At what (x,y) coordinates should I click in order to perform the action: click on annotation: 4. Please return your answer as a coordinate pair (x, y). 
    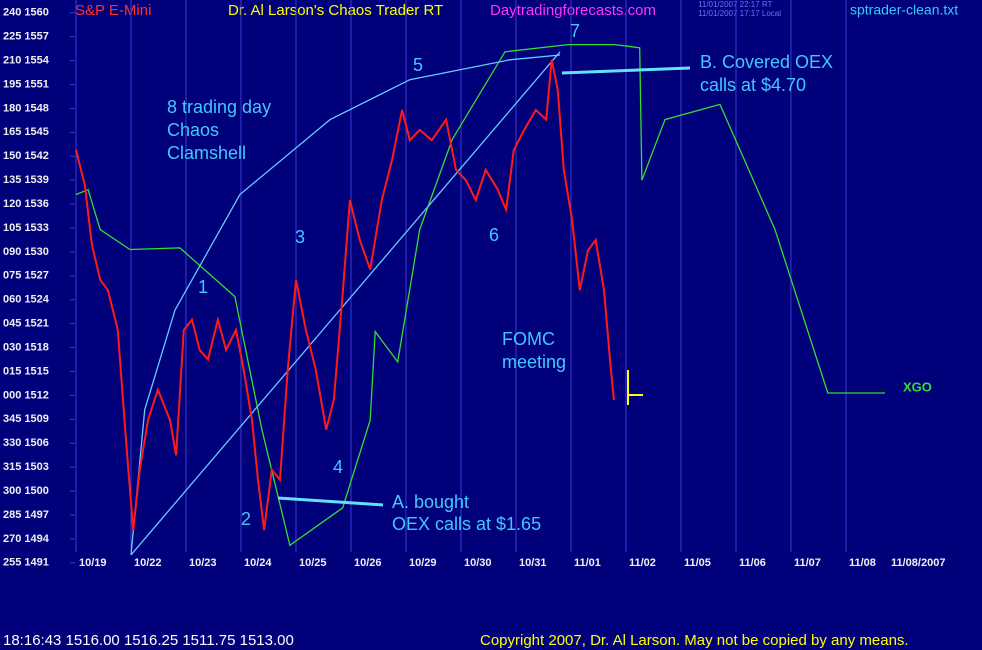
    Looking at the image, I should click on (338, 467).